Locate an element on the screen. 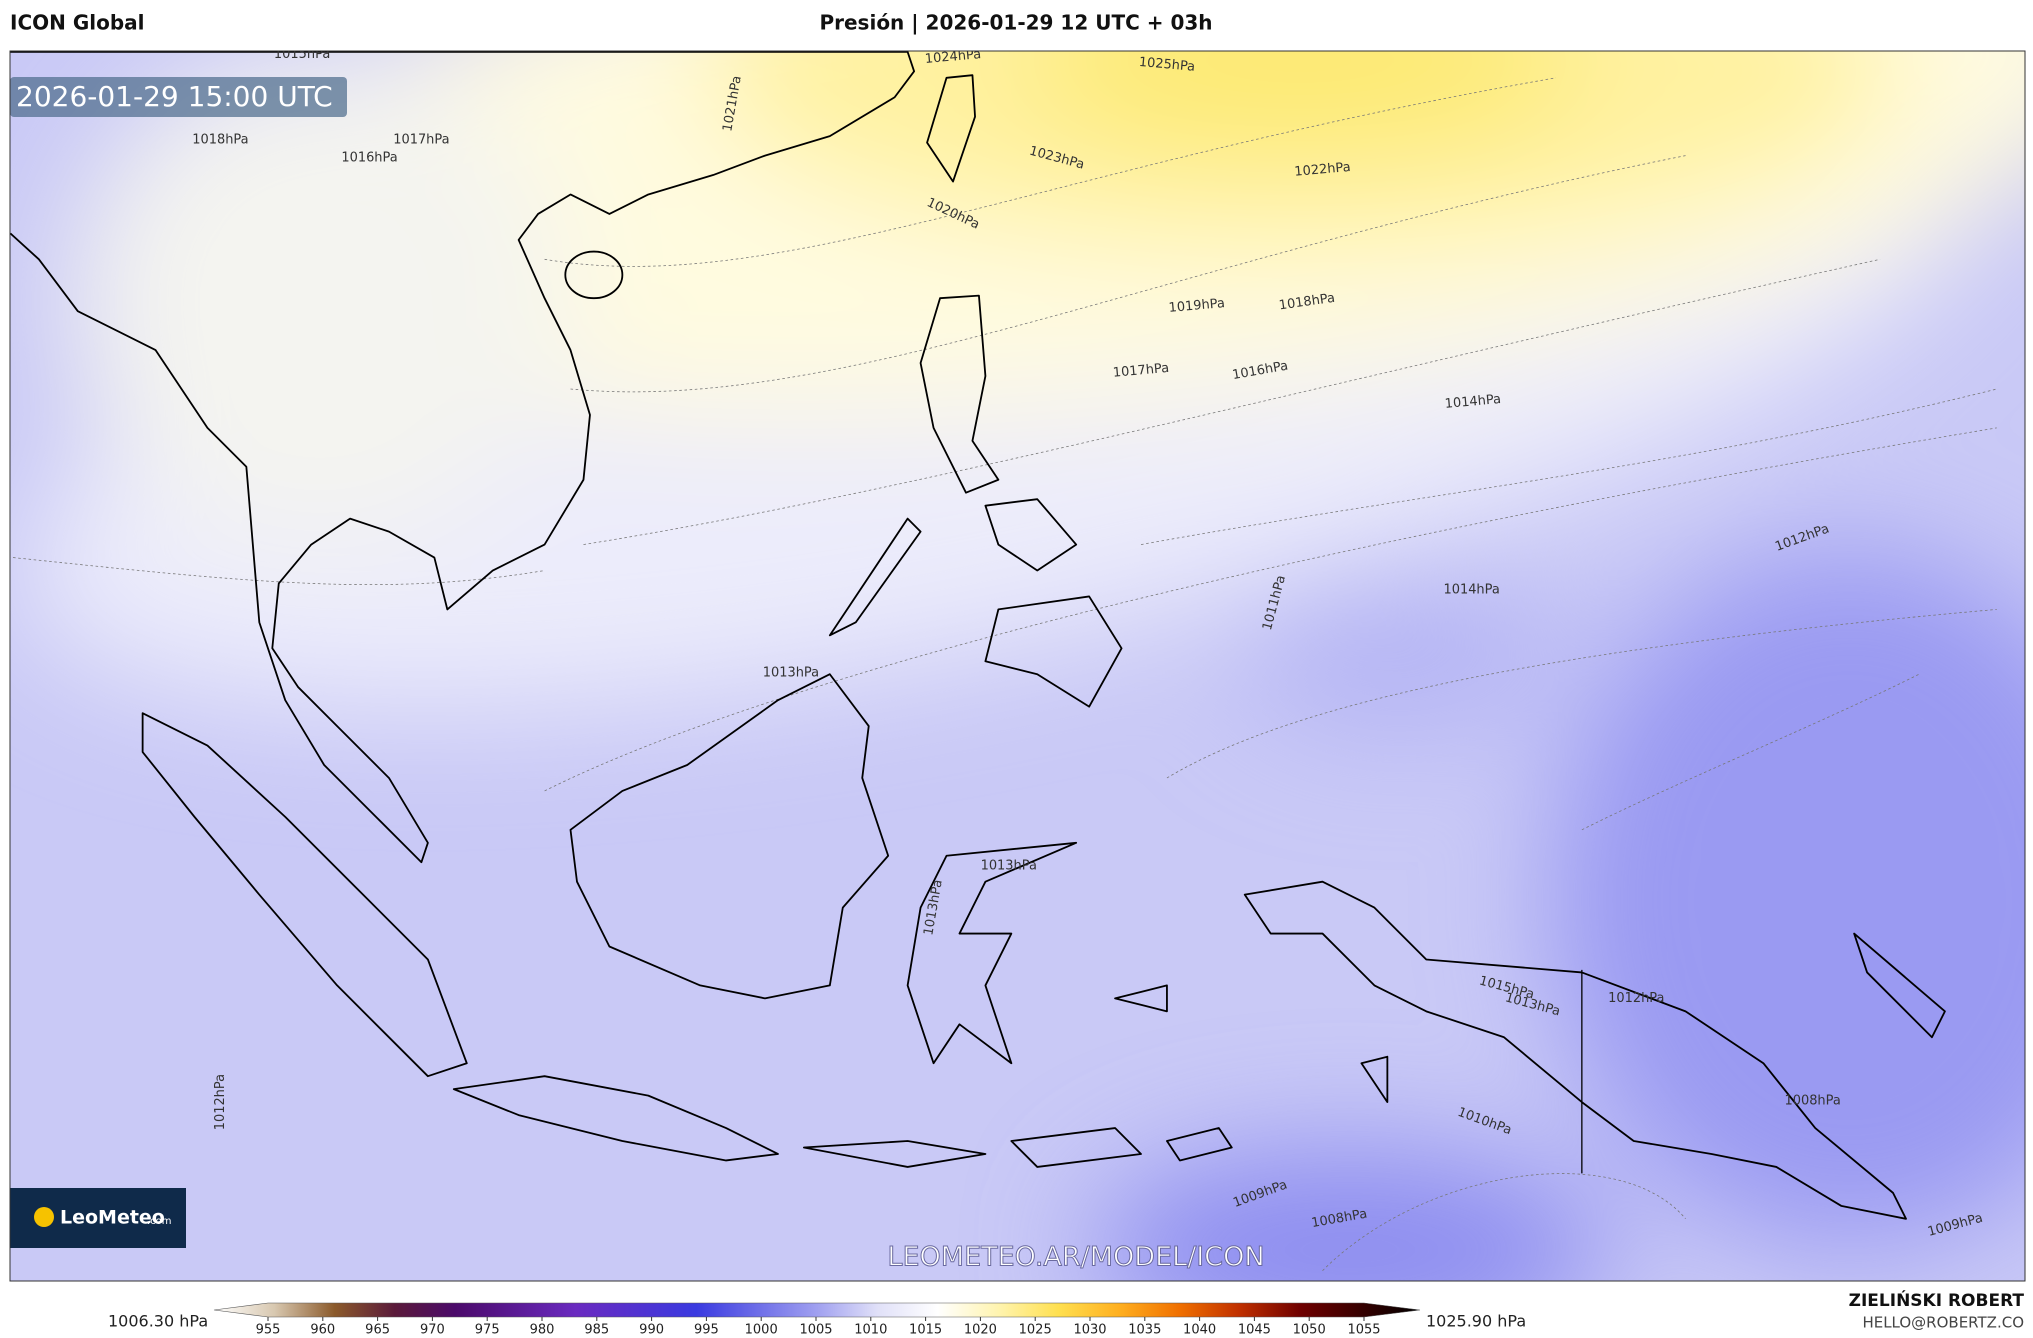  colorbar-tick-label: 1045 is located at coordinates (1254, 1330).